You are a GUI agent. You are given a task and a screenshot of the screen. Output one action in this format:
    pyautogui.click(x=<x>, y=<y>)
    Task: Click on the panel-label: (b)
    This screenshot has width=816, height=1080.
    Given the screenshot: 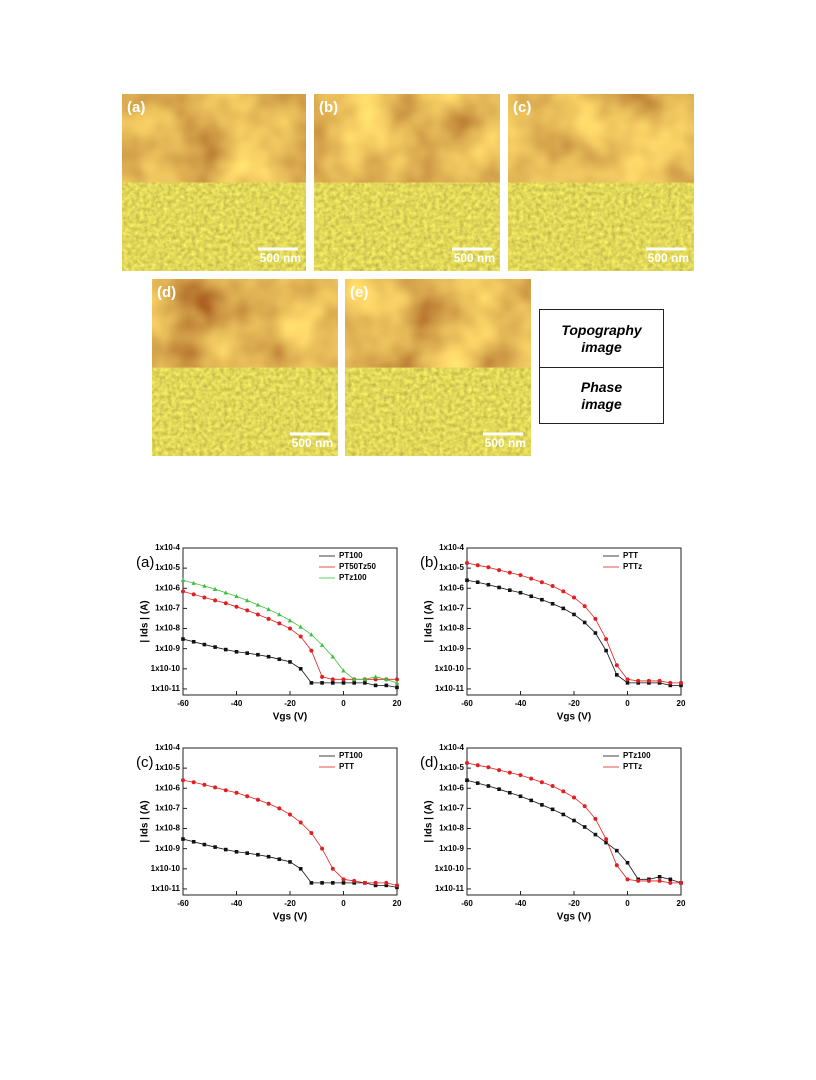 What is the action you would take?
    pyautogui.click(x=429, y=562)
    